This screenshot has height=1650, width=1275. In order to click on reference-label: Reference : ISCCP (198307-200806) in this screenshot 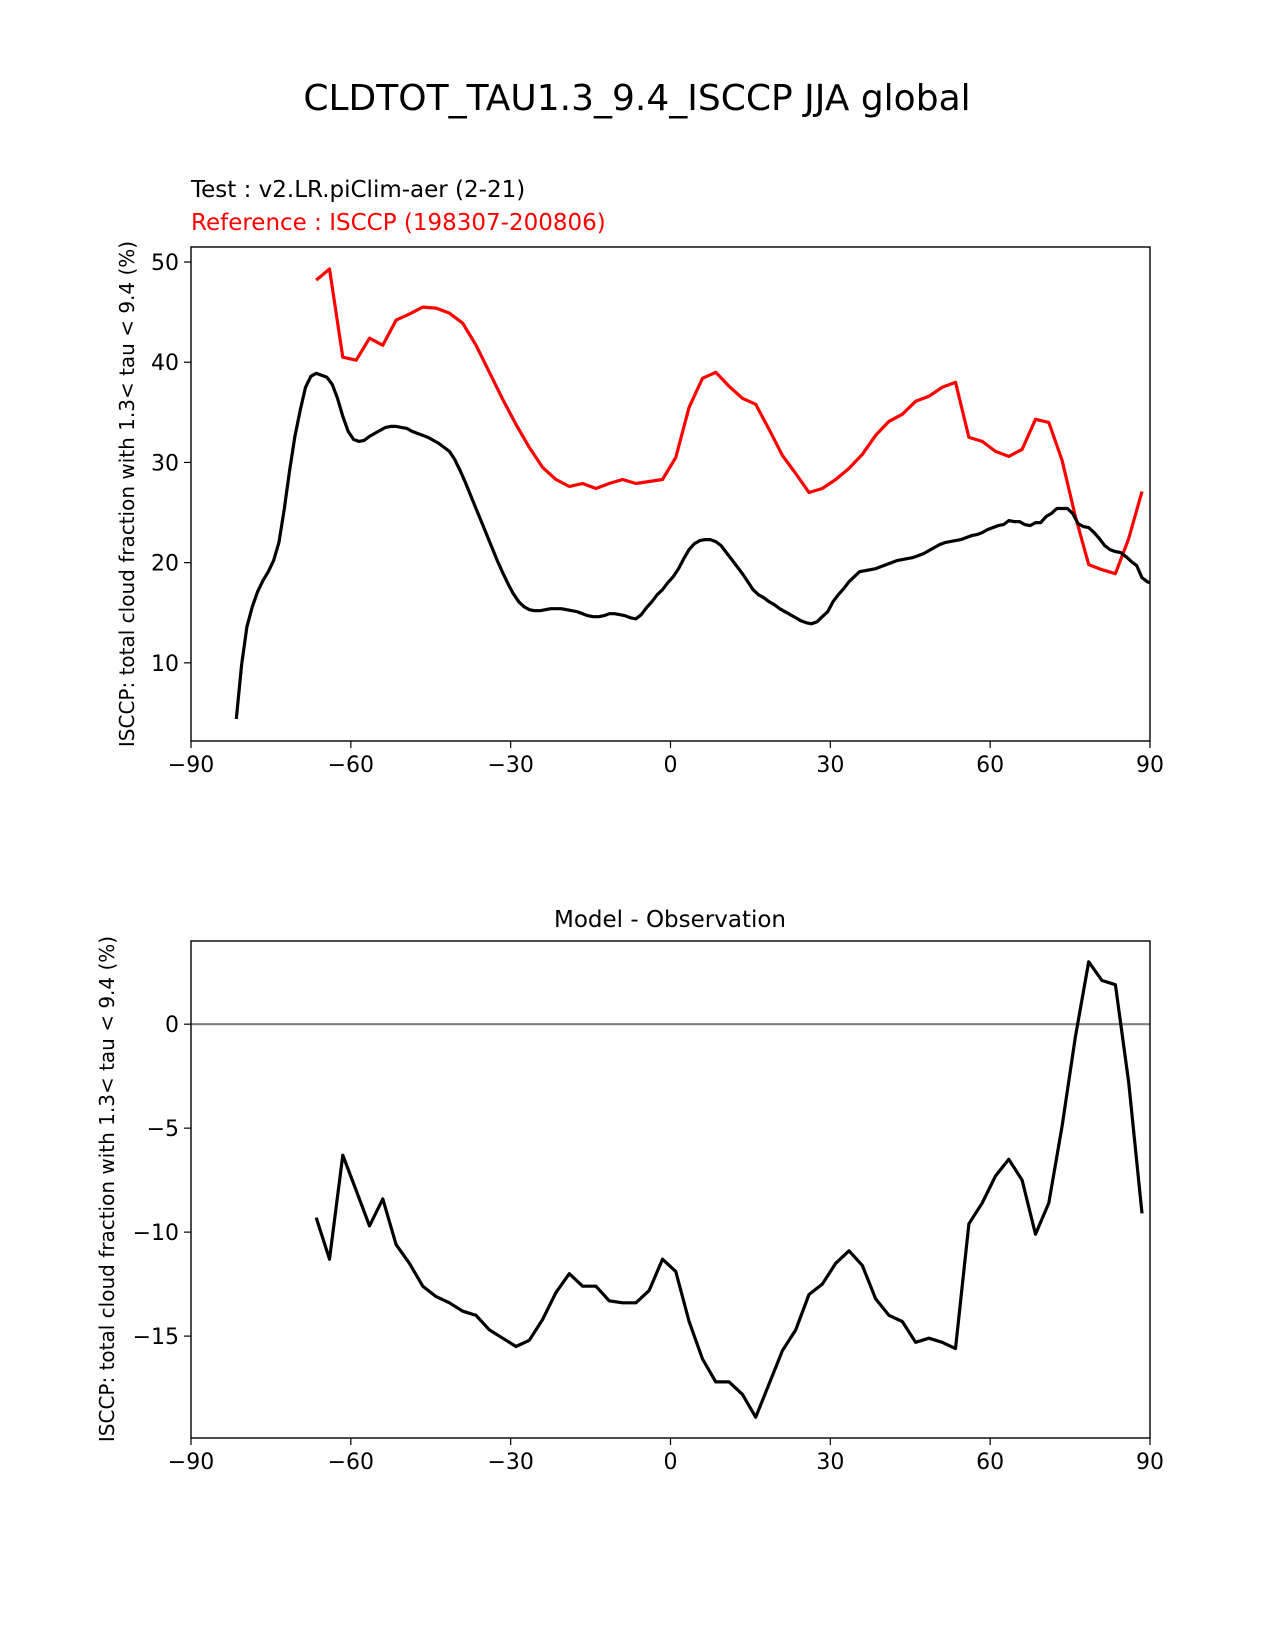, I will do `click(398, 223)`.